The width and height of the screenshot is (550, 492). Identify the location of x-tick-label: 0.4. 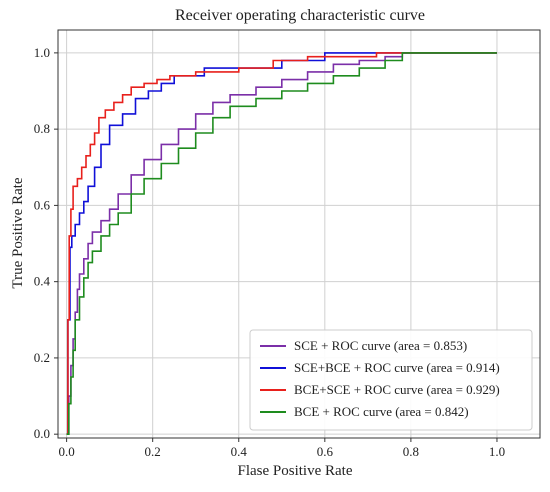
(239, 451).